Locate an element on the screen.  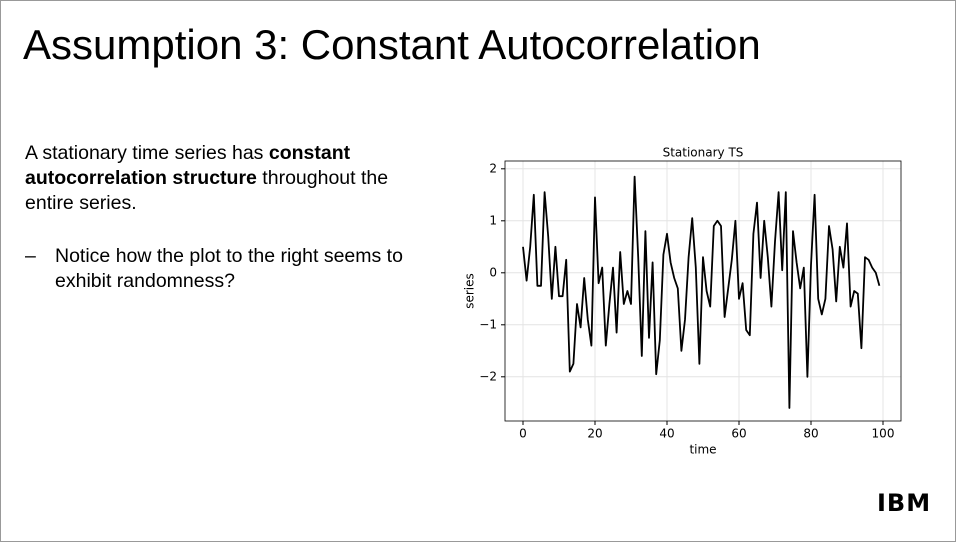
text: throughout the entire series. is located at coordinates (207, 190).